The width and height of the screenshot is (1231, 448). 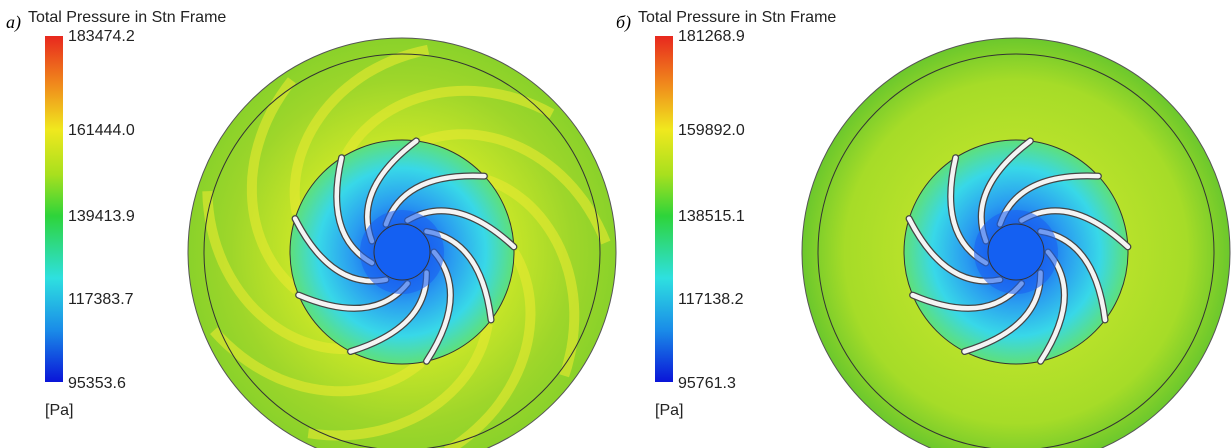 What do you see at coordinates (101, 299) in the screenshot?
I see `colorbar-tick-label: 117383.7` at bounding box center [101, 299].